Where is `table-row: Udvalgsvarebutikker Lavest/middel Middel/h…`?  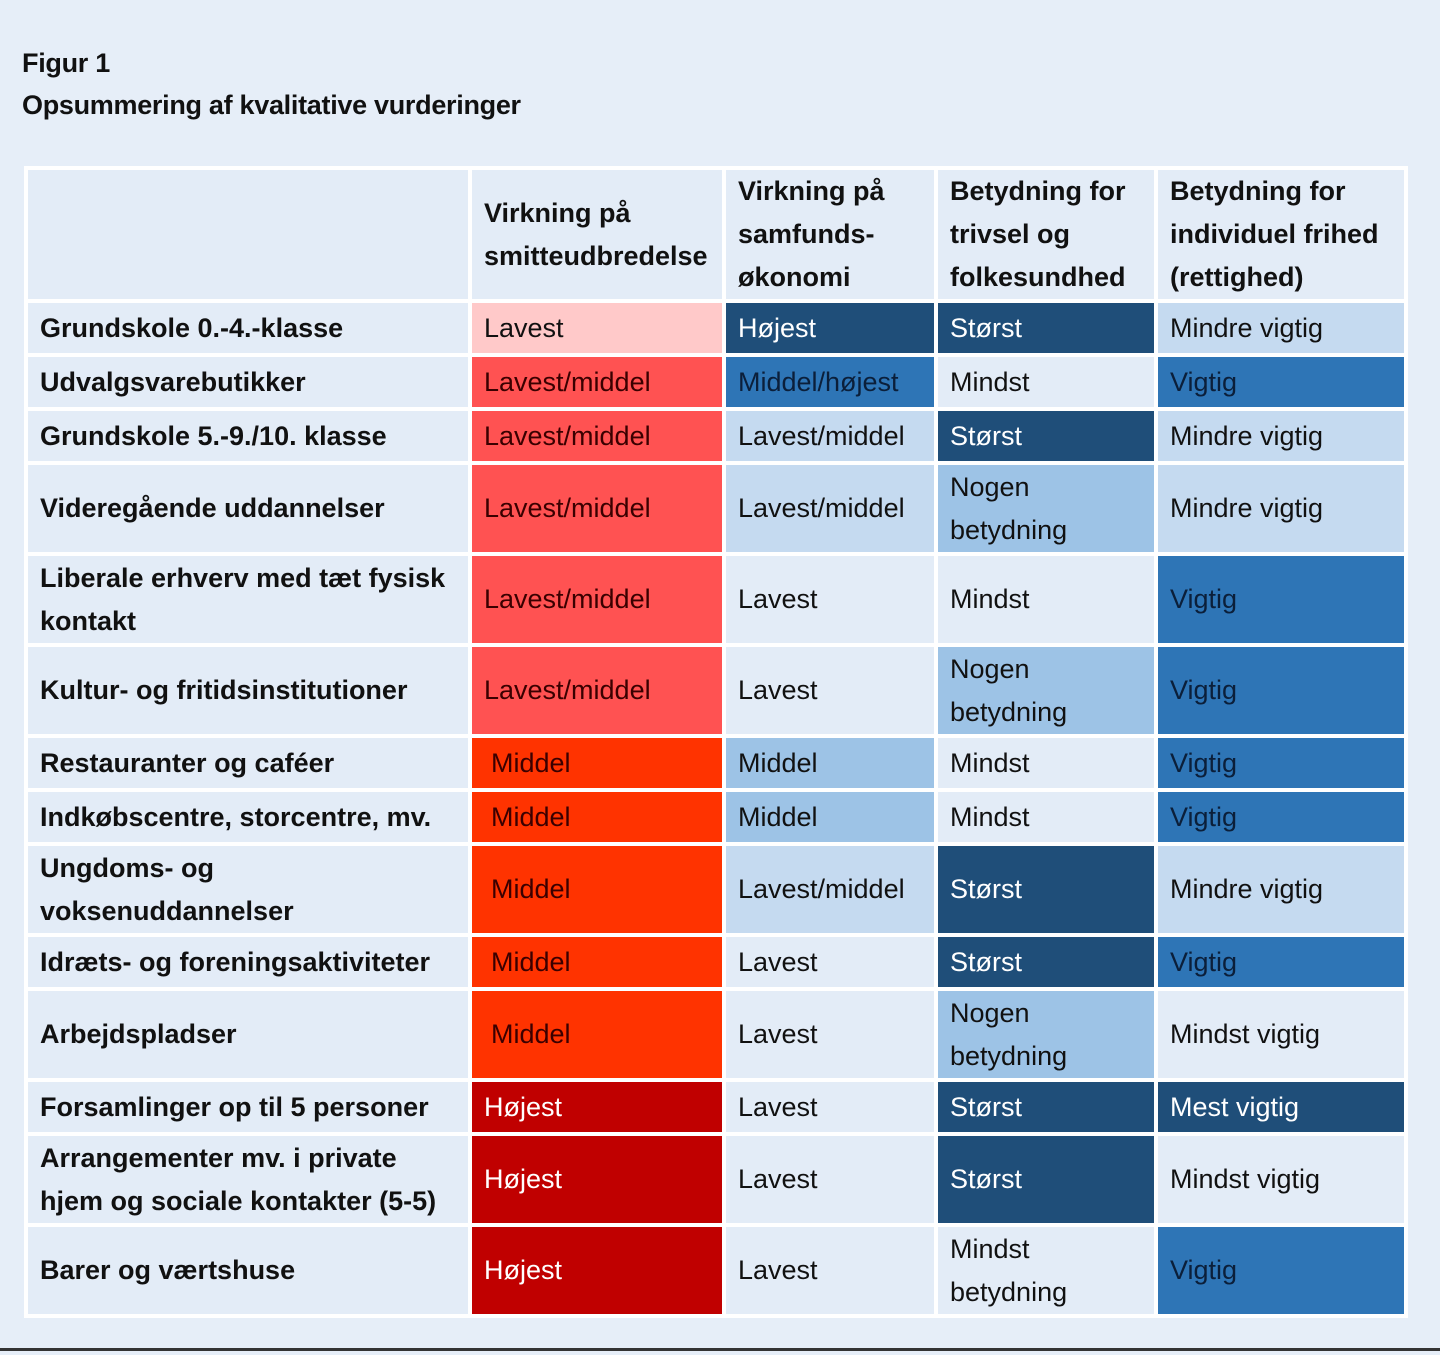 table-row: Udvalgsvarebutikker Lavest/middel Middel/h… is located at coordinates (716, 382).